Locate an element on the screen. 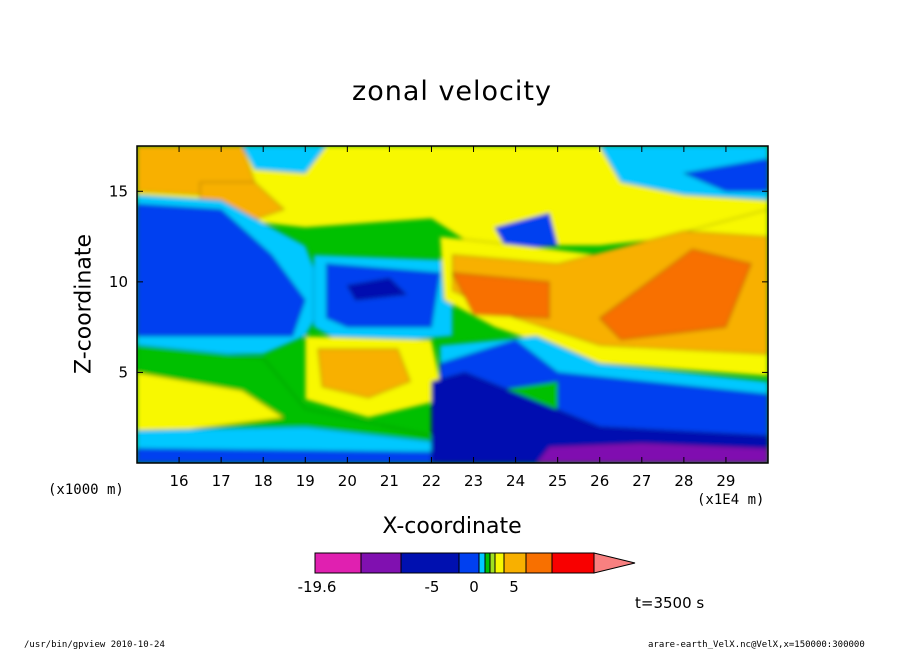 The image size is (904, 654). y-tick-label: 10 is located at coordinates (118, 282).